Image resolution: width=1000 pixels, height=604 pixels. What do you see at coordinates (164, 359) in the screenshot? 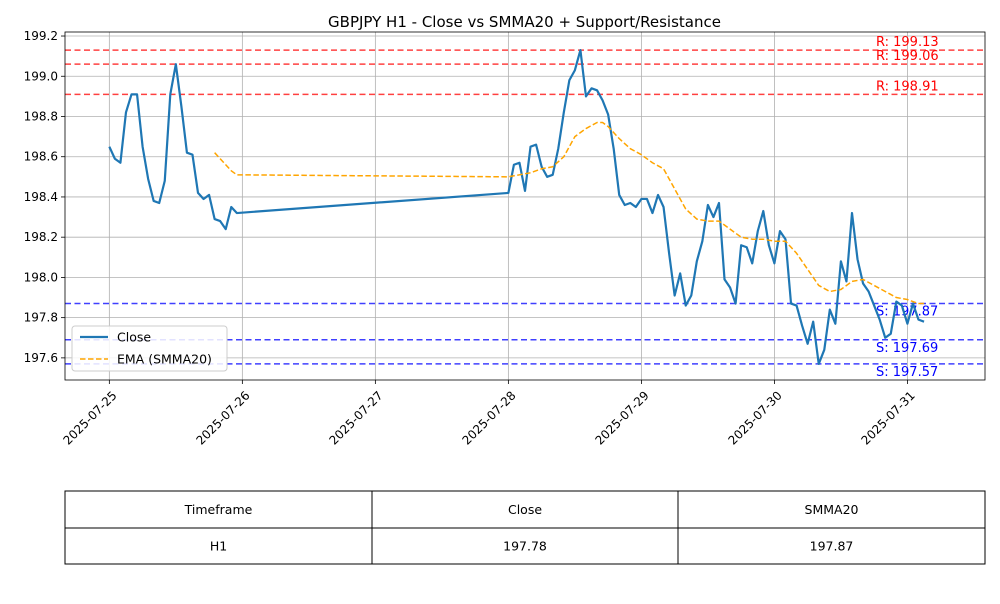
I see `legend-label: EMA (SMMA20)` at bounding box center [164, 359].